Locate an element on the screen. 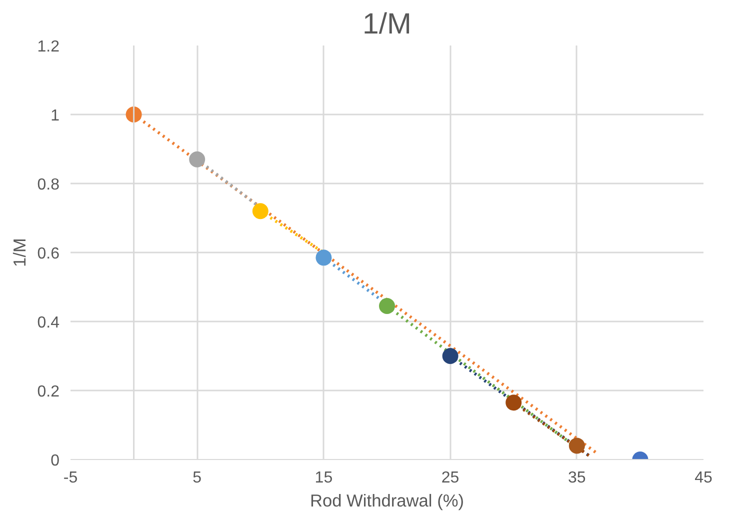 Image resolution: width=733 pixels, height=513 pixels. x-tick-label: 45 is located at coordinates (703, 478).